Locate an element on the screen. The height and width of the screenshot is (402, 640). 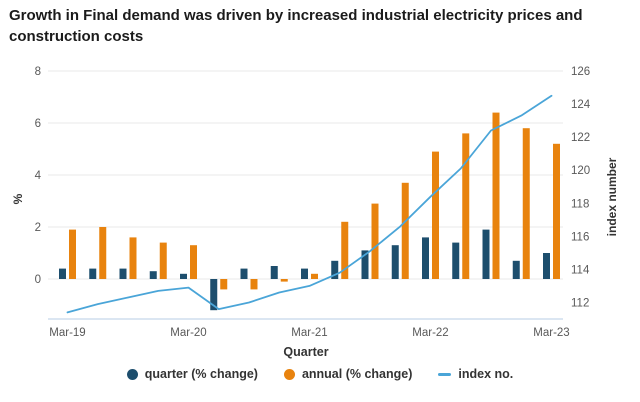
y-right-tick-118: 118 is located at coordinates (580, 204).